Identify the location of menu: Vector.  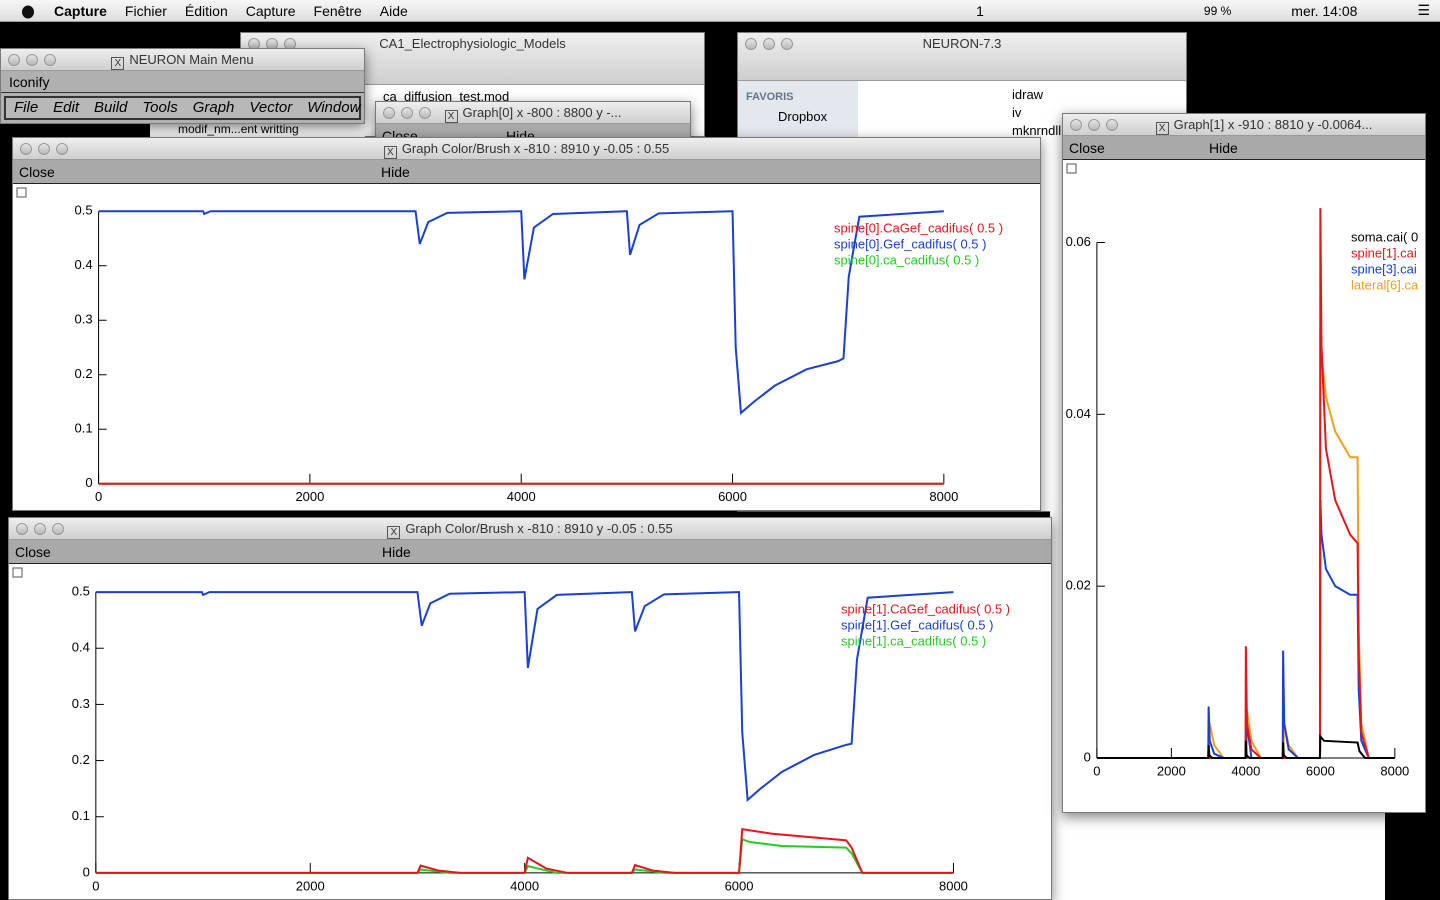
(271, 107).